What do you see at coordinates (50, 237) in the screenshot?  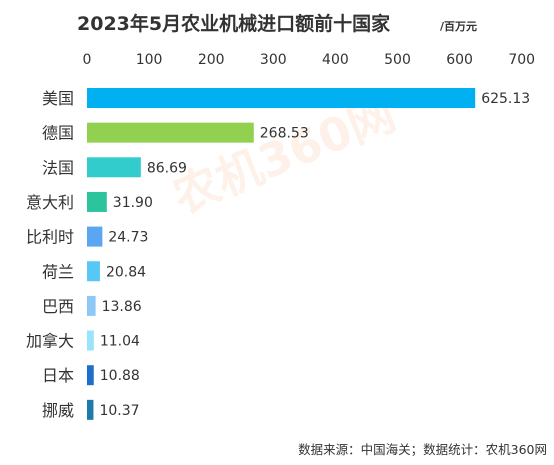 I see `category-label: 比利时` at bounding box center [50, 237].